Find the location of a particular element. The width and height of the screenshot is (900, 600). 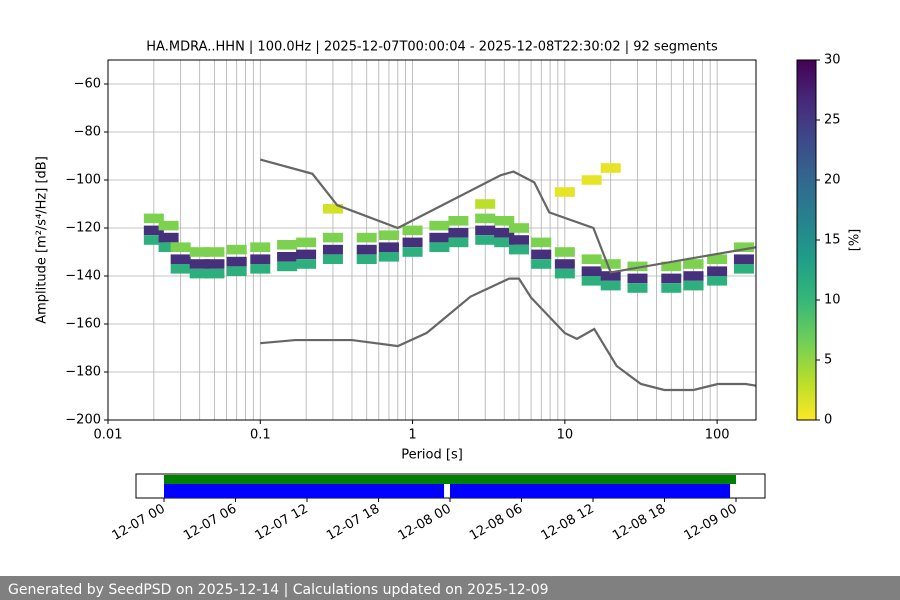

colorbar-tick-label: 25 is located at coordinates (832, 120).